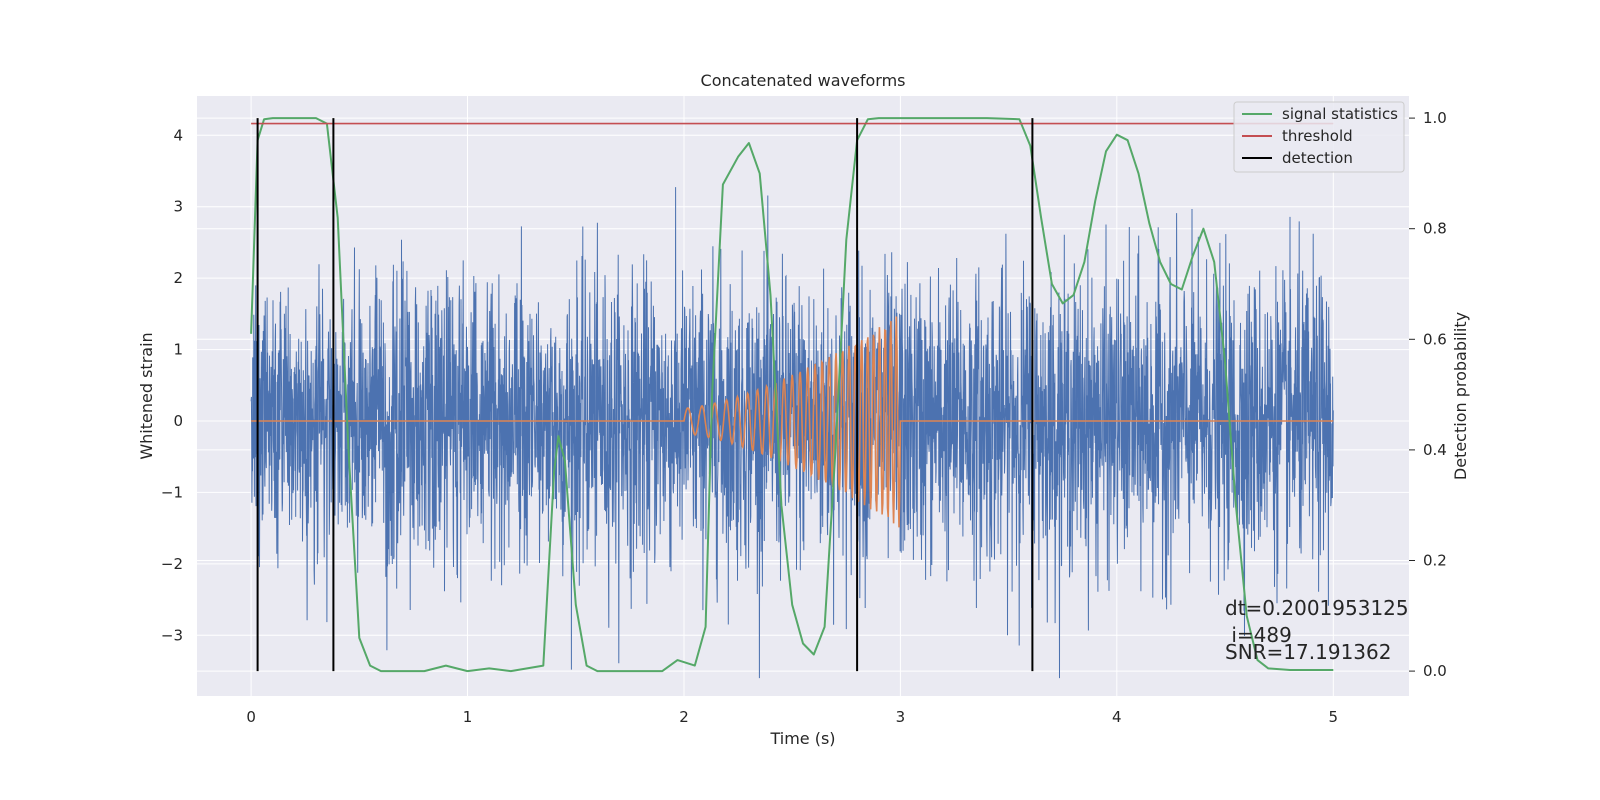 The height and width of the screenshot is (800, 1600). Describe the element at coordinates (1435, 450) in the screenshot. I see `right-tick-label: 0.4` at that location.